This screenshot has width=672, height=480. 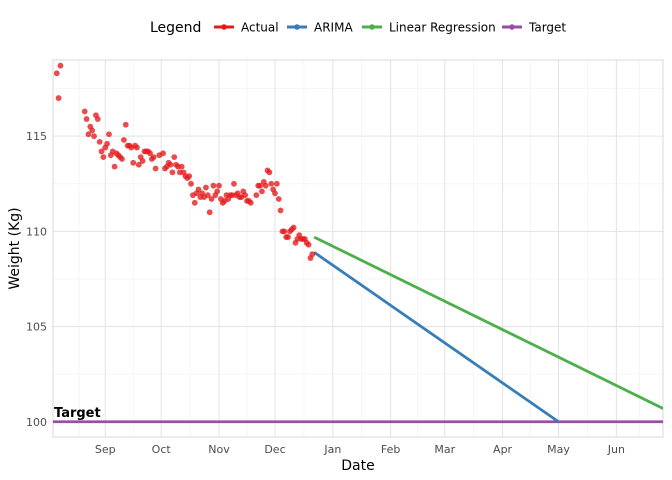 I want to click on x-tick-label: May, so click(x=558, y=449).